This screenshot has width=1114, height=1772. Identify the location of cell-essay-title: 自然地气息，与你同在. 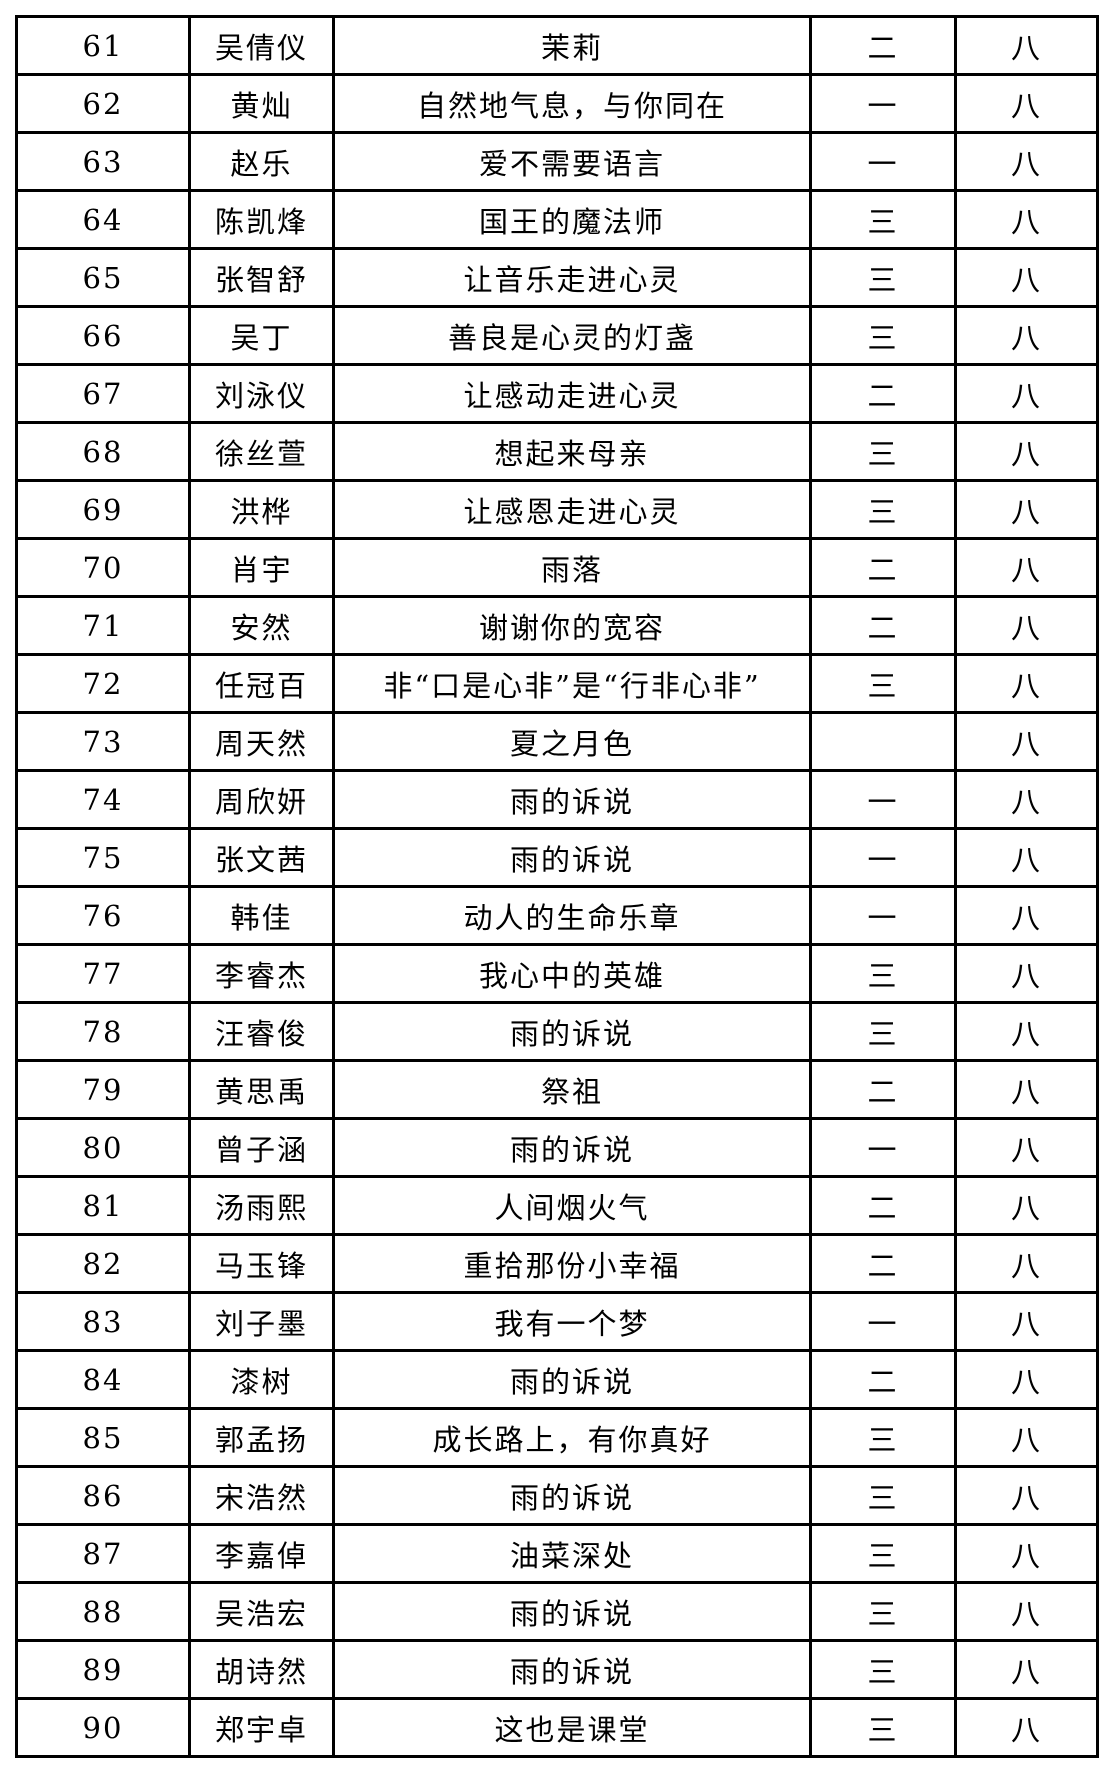
(572, 103).